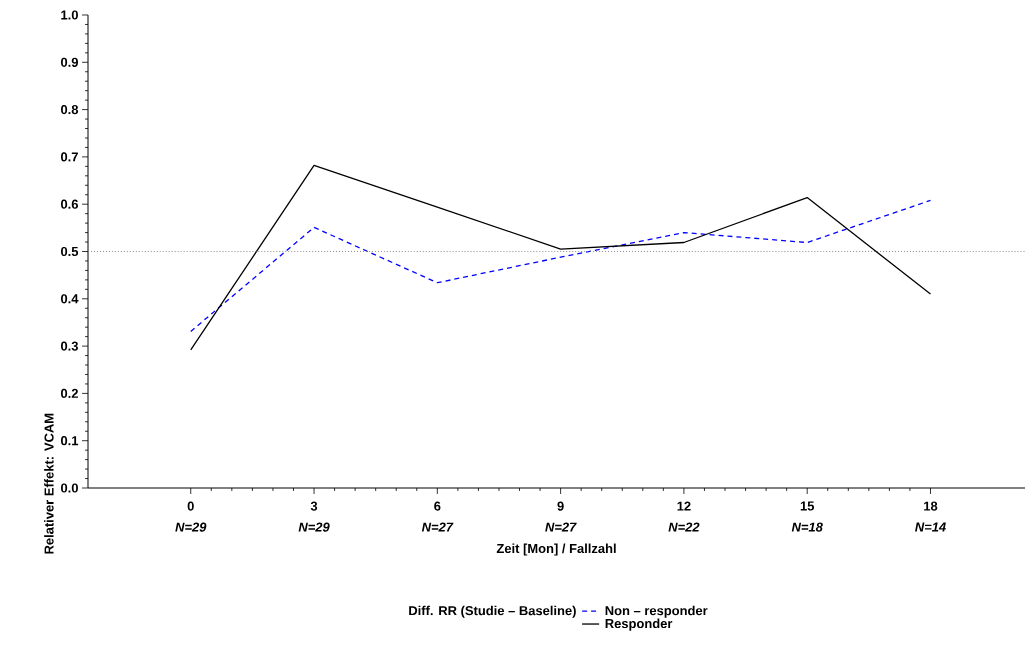  I want to click on legend-label: Non – responder, so click(656, 611).